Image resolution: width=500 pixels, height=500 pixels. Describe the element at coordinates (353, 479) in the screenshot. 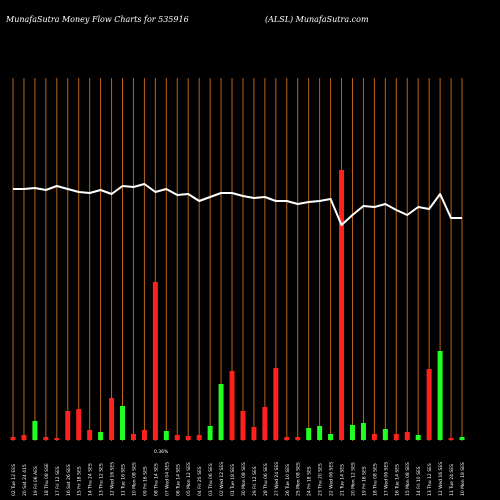

I see `x-tick-label: 20 Mon 12 SES` at that location.